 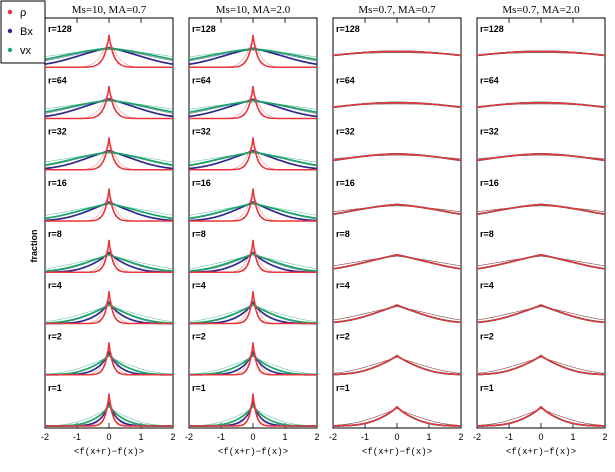 What do you see at coordinates (397, 40) in the screenshot?
I see `row-r128: r=128` at bounding box center [397, 40].